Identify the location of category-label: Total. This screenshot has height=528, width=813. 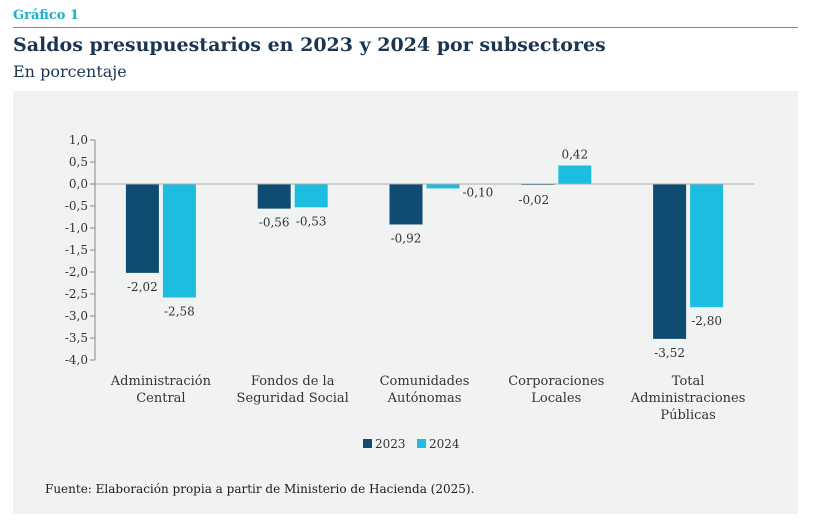
(688, 381).